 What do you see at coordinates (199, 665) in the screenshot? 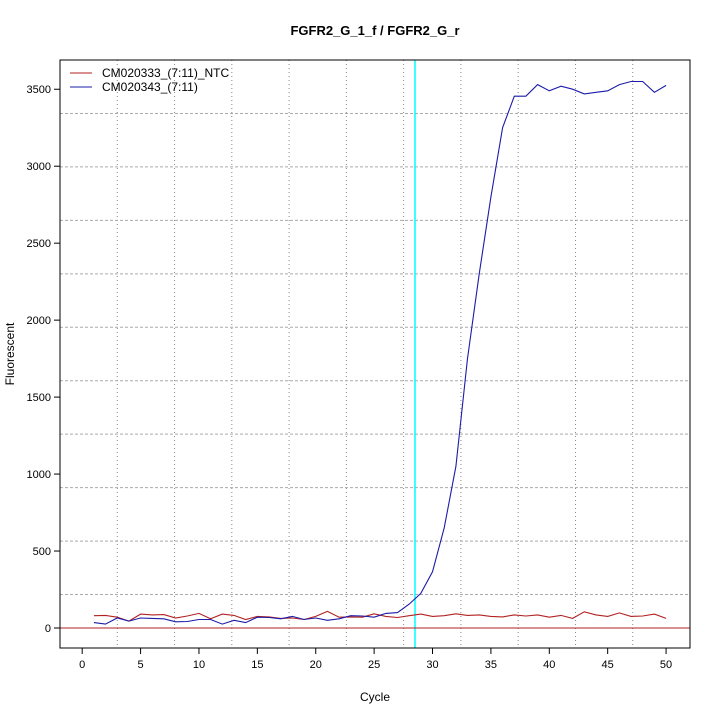
I see `x-tick-label: 10` at bounding box center [199, 665].